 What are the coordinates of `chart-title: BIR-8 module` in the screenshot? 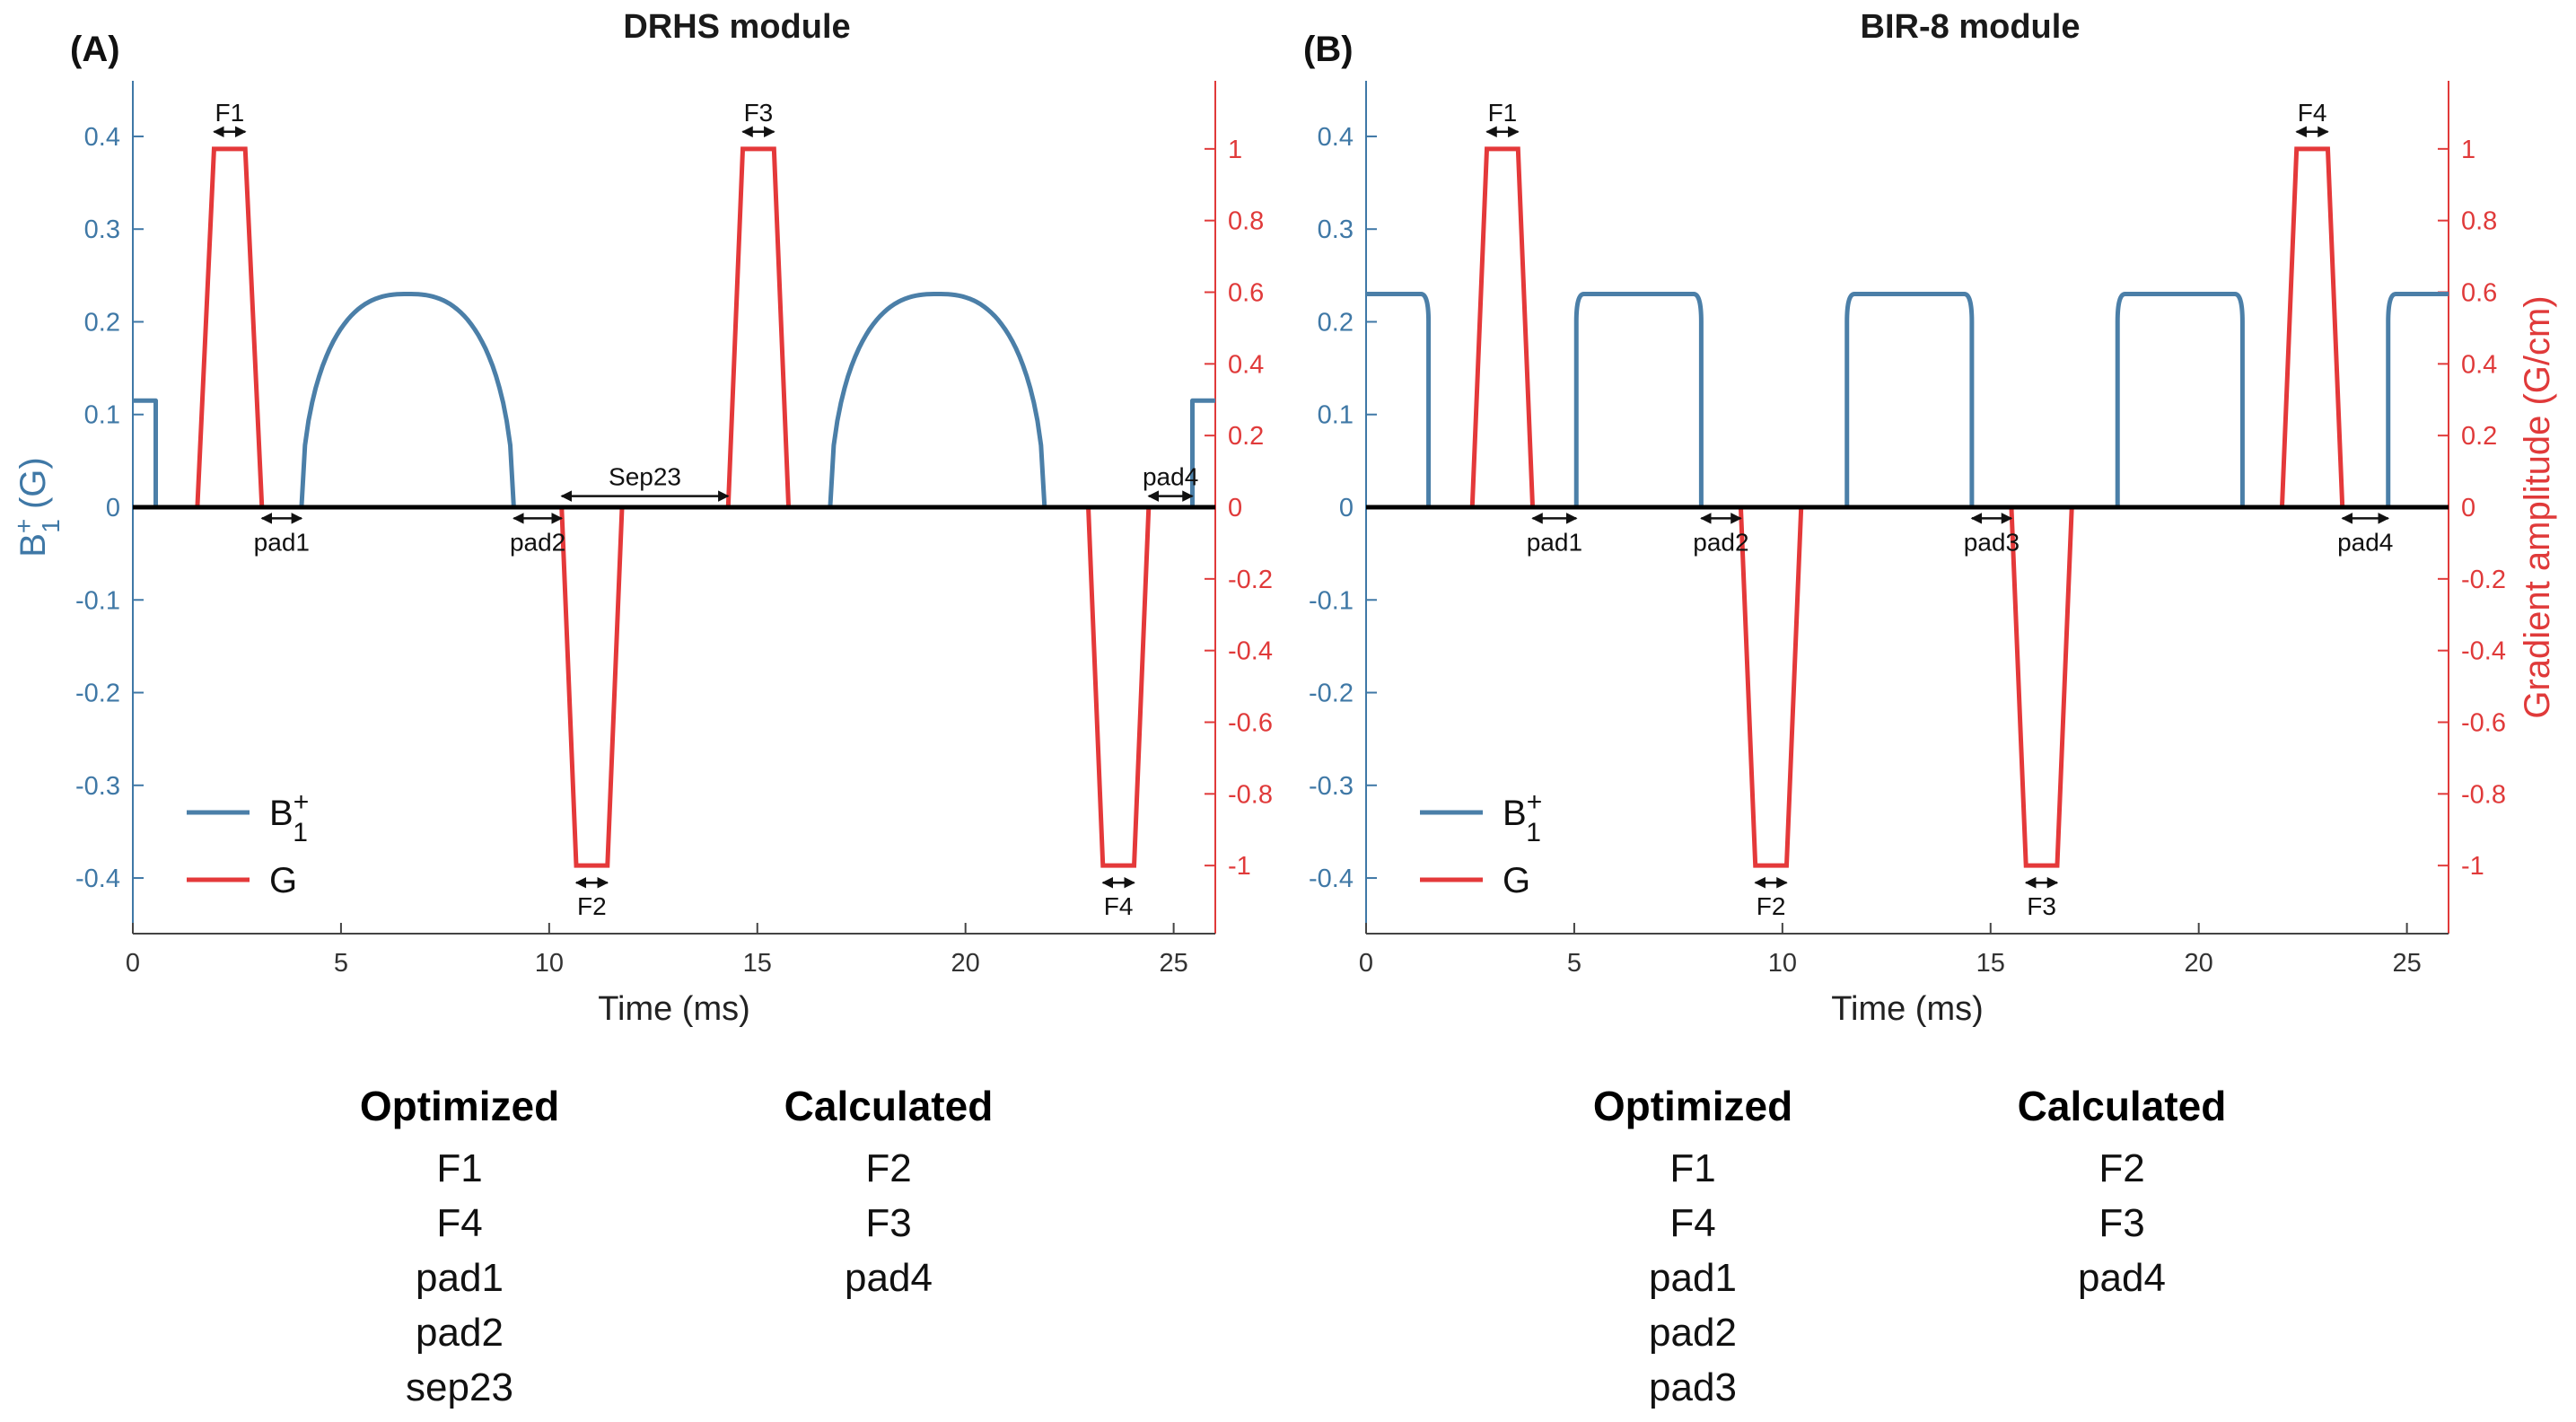 It's located at (1971, 27).